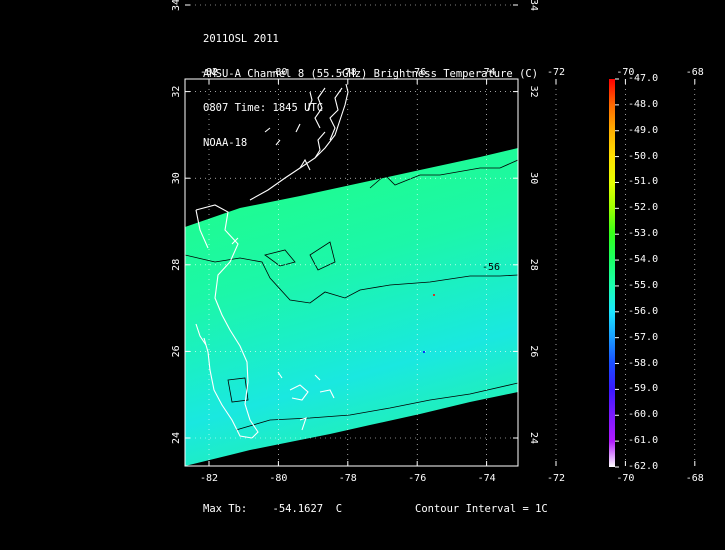 The height and width of the screenshot is (550, 725). Describe the element at coordinates (643, 441) in the screenshot. I see `colorbar-label: -61.0` at that location.